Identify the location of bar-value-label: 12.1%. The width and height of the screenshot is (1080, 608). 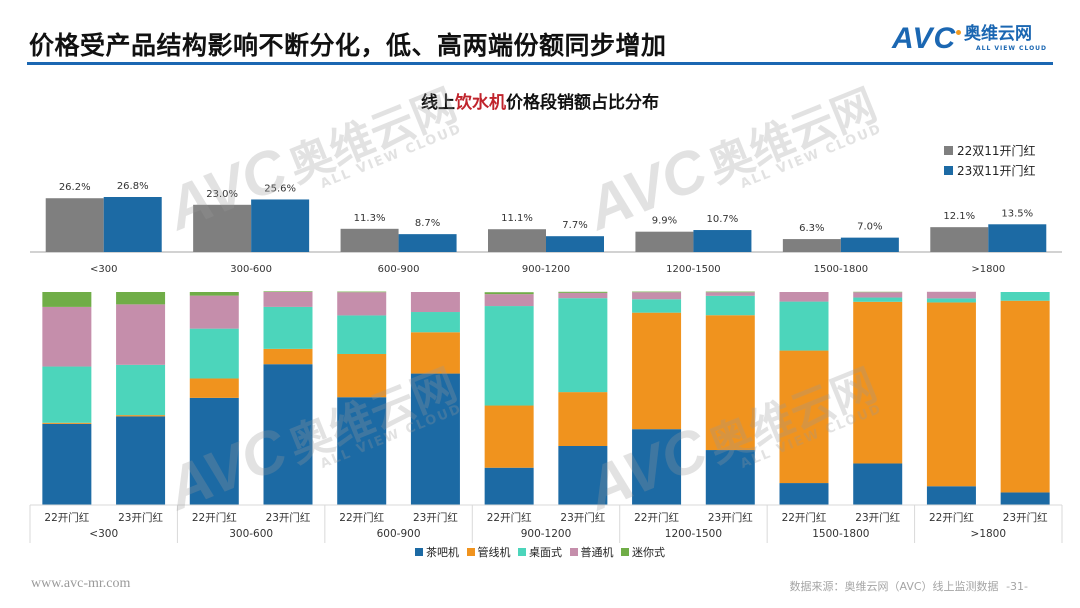
(959, 216).